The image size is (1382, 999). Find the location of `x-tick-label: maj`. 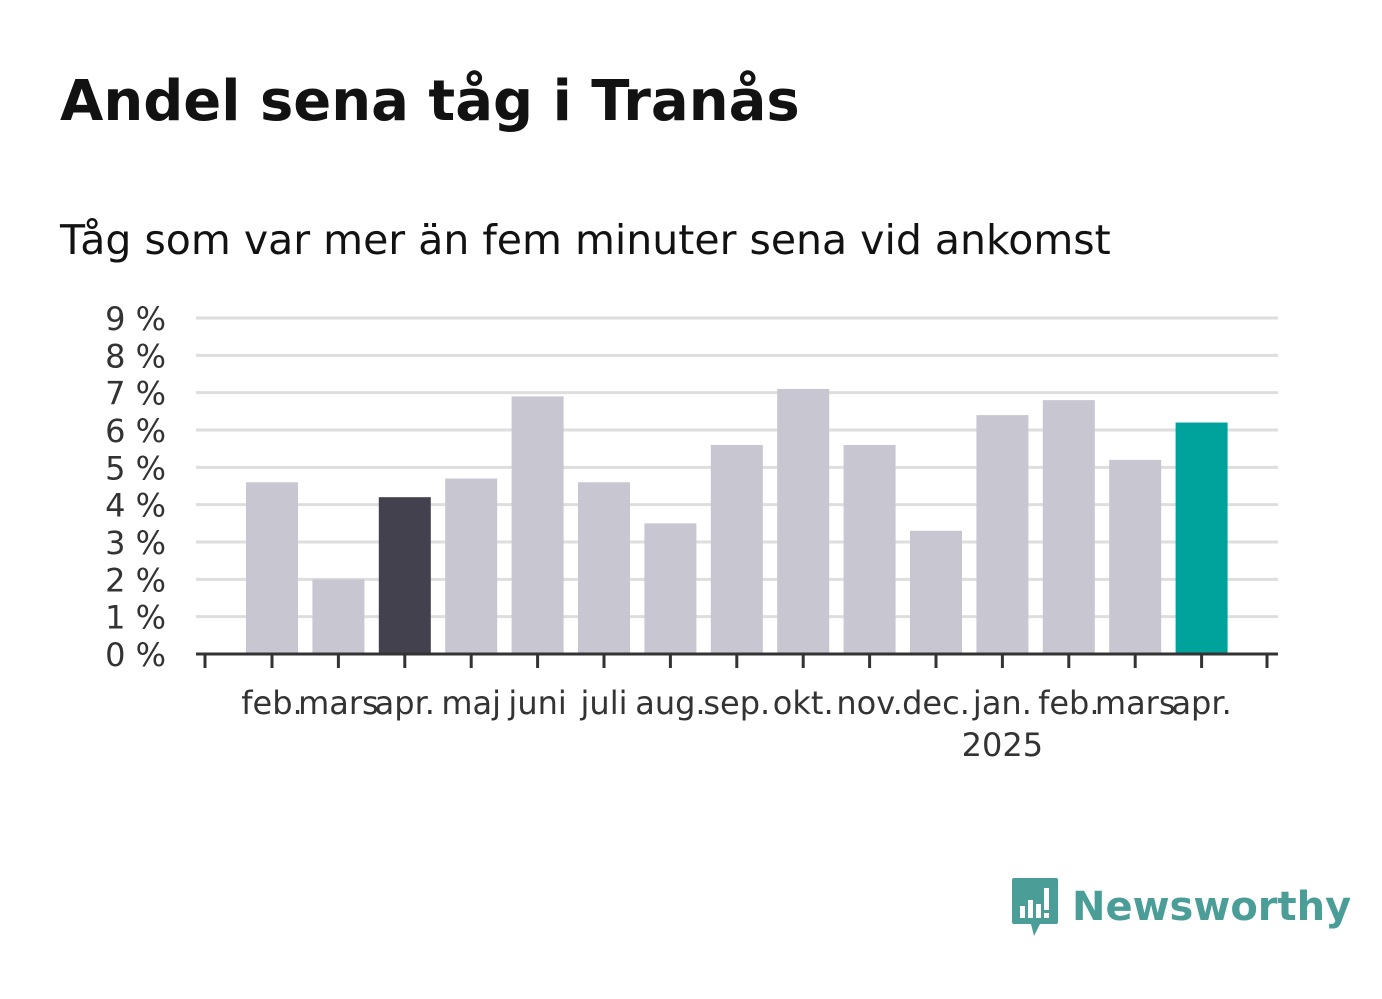

x-tick-label: maj is located at coordinates (471, 703).